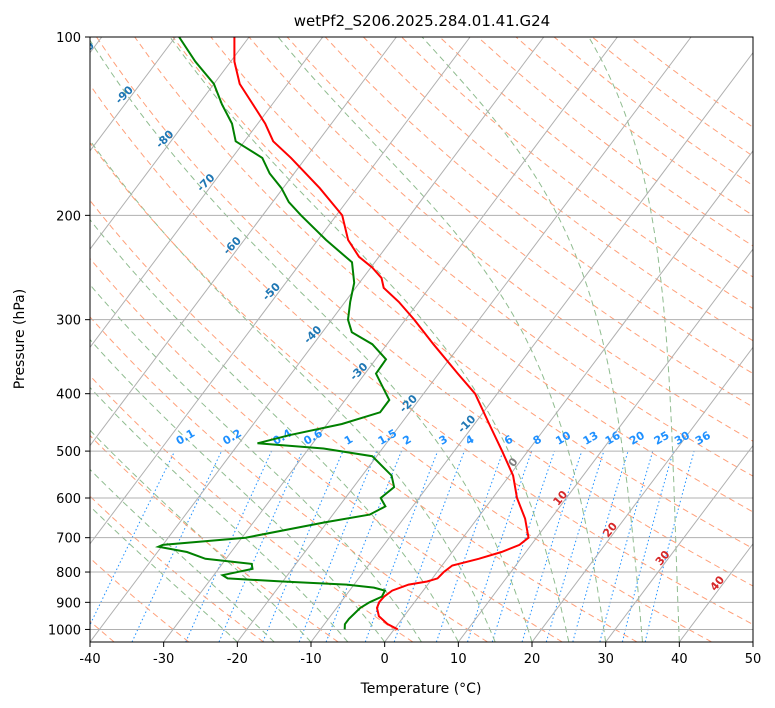  What do you see at coordinates (532, 659) in the screenshot?
I see `x-tick-label: 20` at bounding box center [532, 659].